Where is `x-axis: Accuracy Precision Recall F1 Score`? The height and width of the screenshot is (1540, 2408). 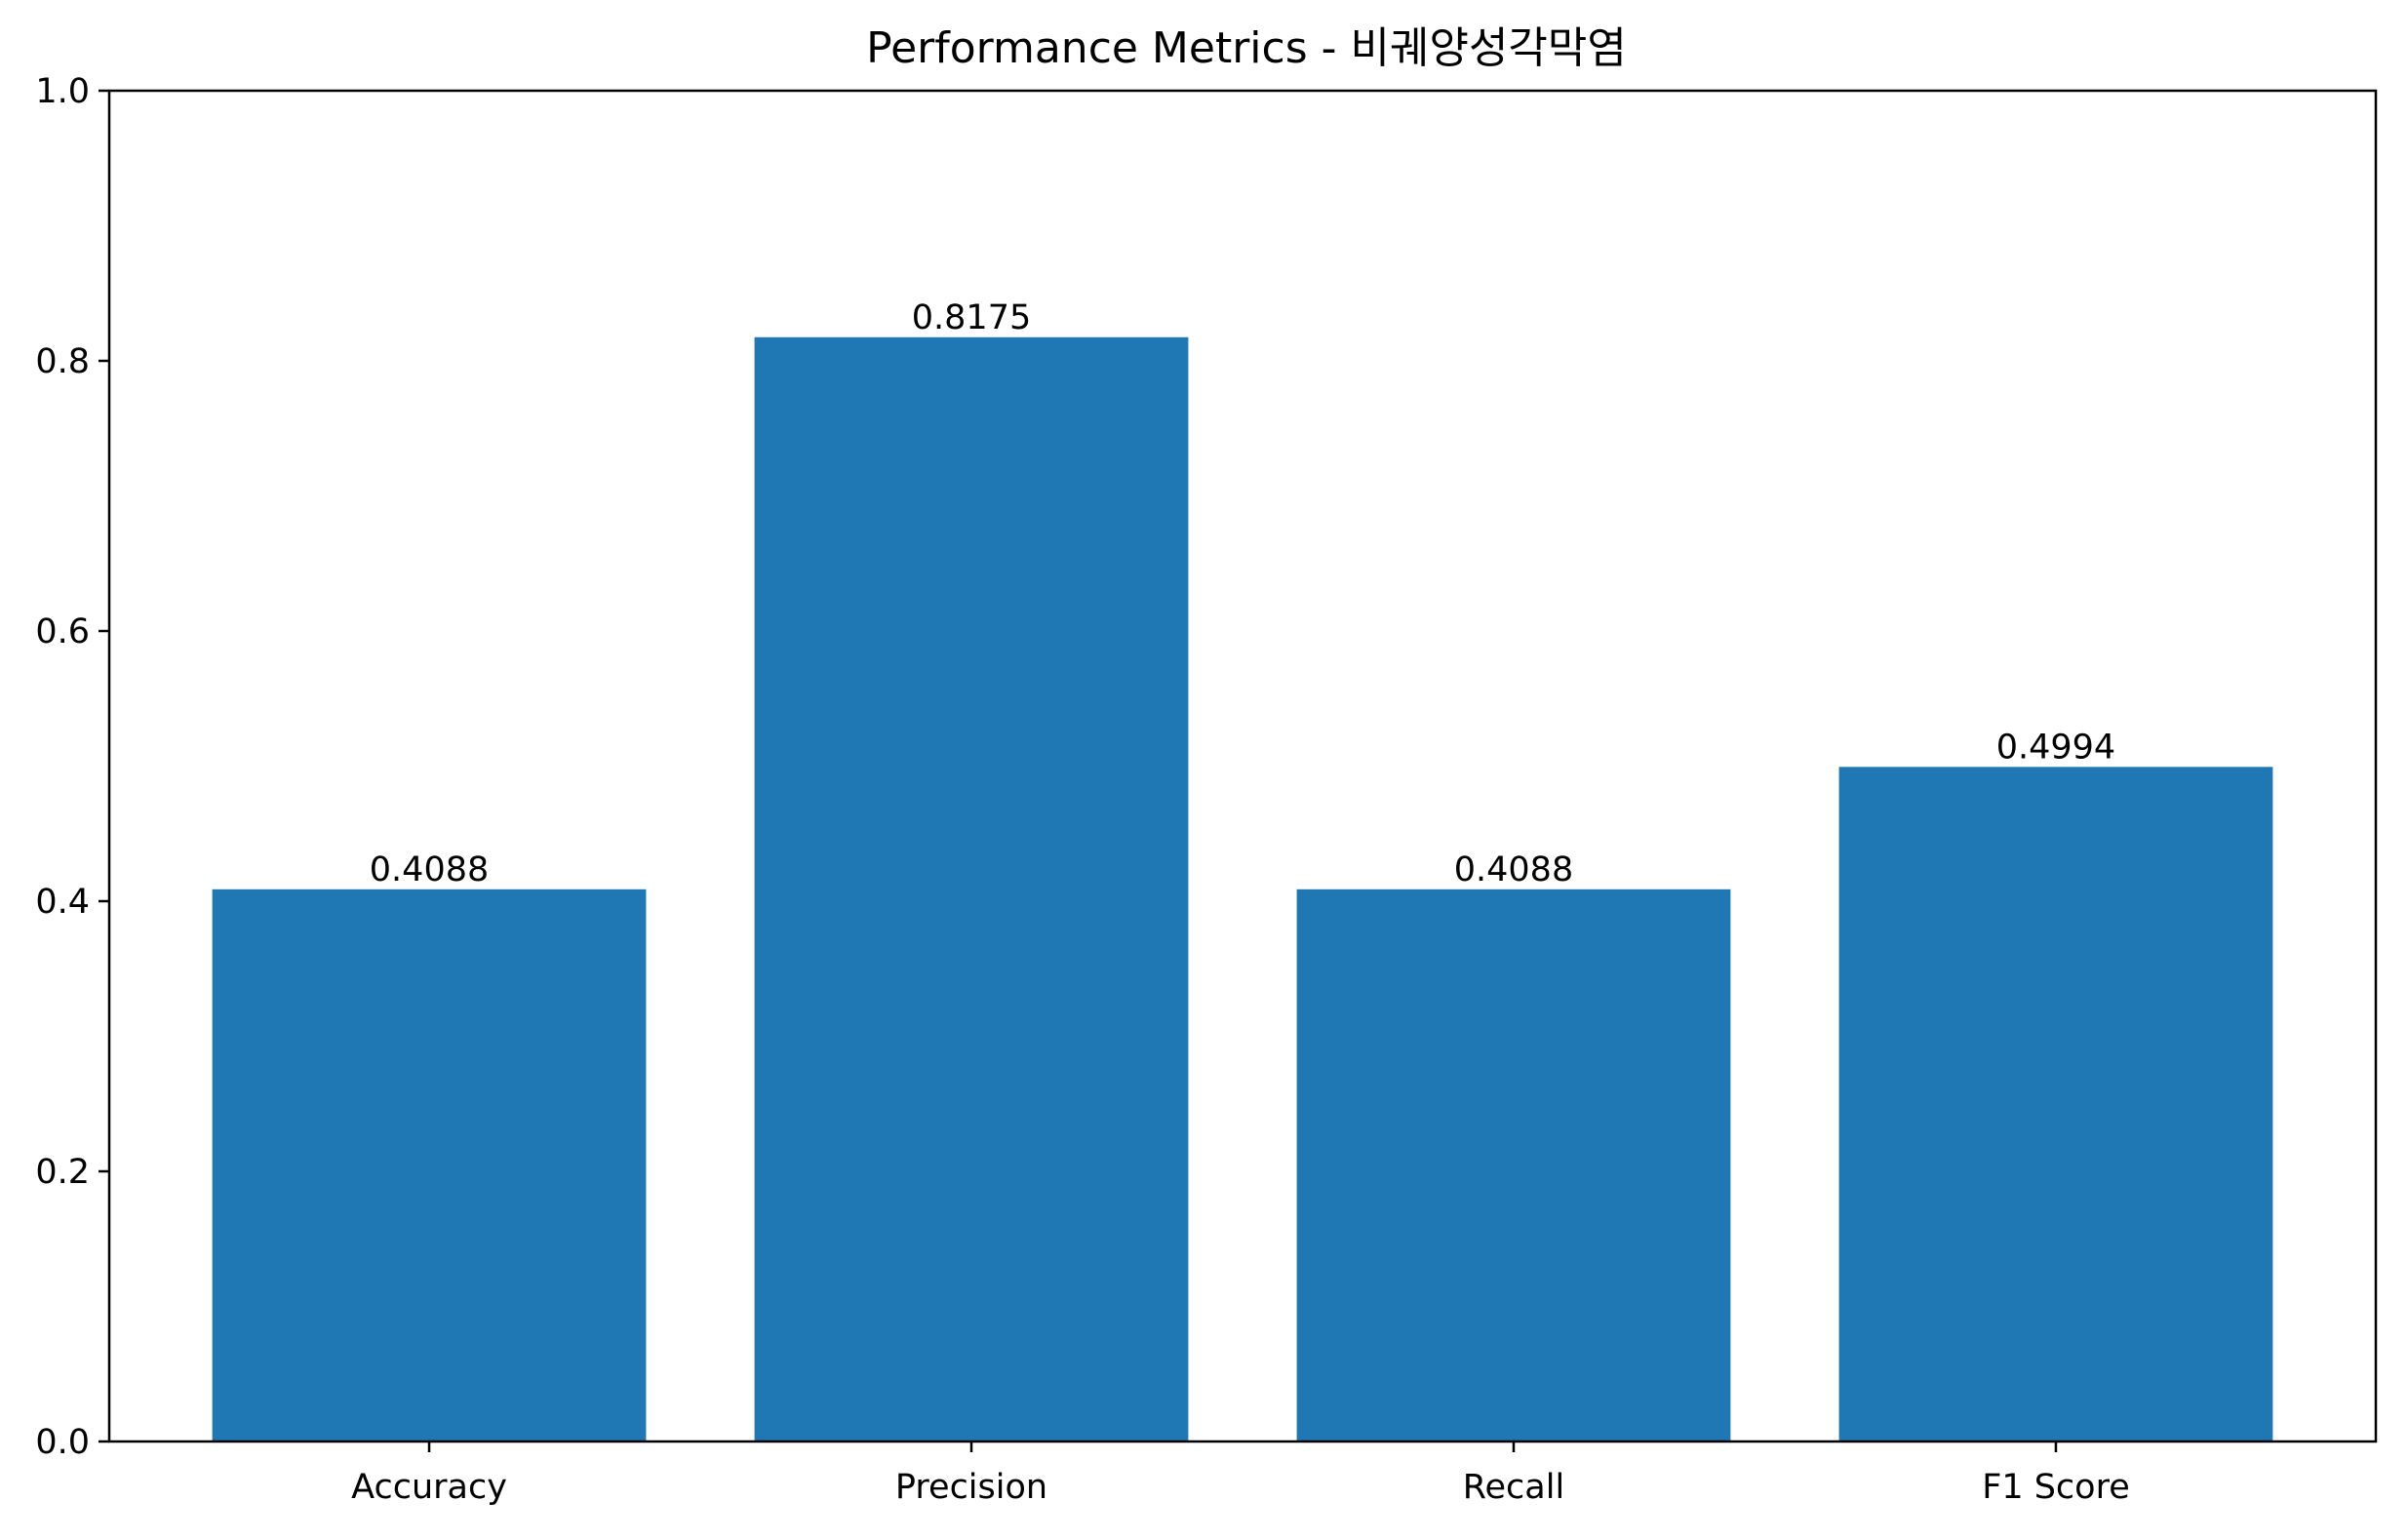
x-axis: Accuracy Precision Recall F1 Score is located at coordinates (1240, 1474).